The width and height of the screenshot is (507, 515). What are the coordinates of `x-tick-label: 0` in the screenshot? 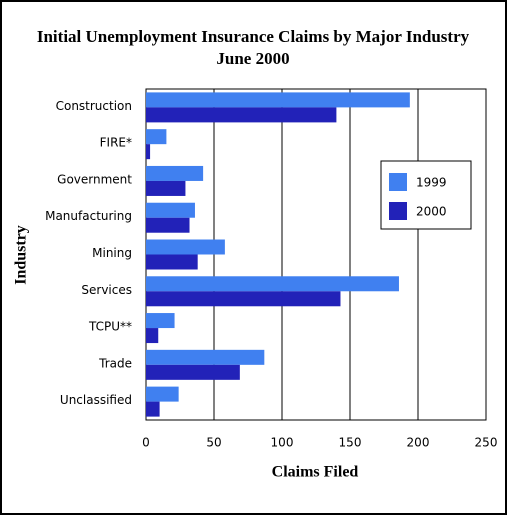 It's located at (146, 443).